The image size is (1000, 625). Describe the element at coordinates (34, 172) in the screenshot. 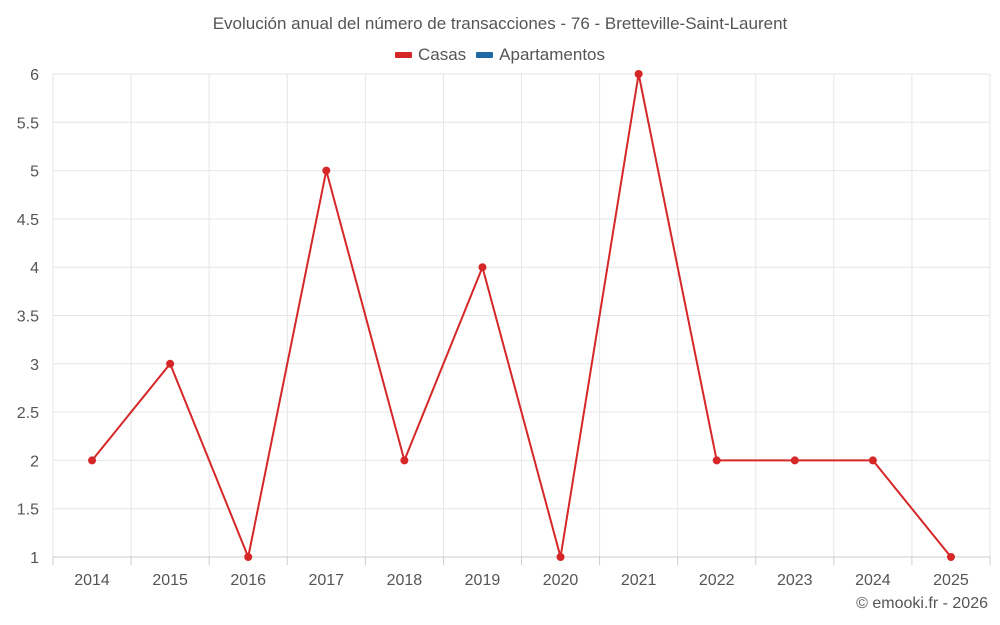

I see `y-tick-label: 5` at that location.